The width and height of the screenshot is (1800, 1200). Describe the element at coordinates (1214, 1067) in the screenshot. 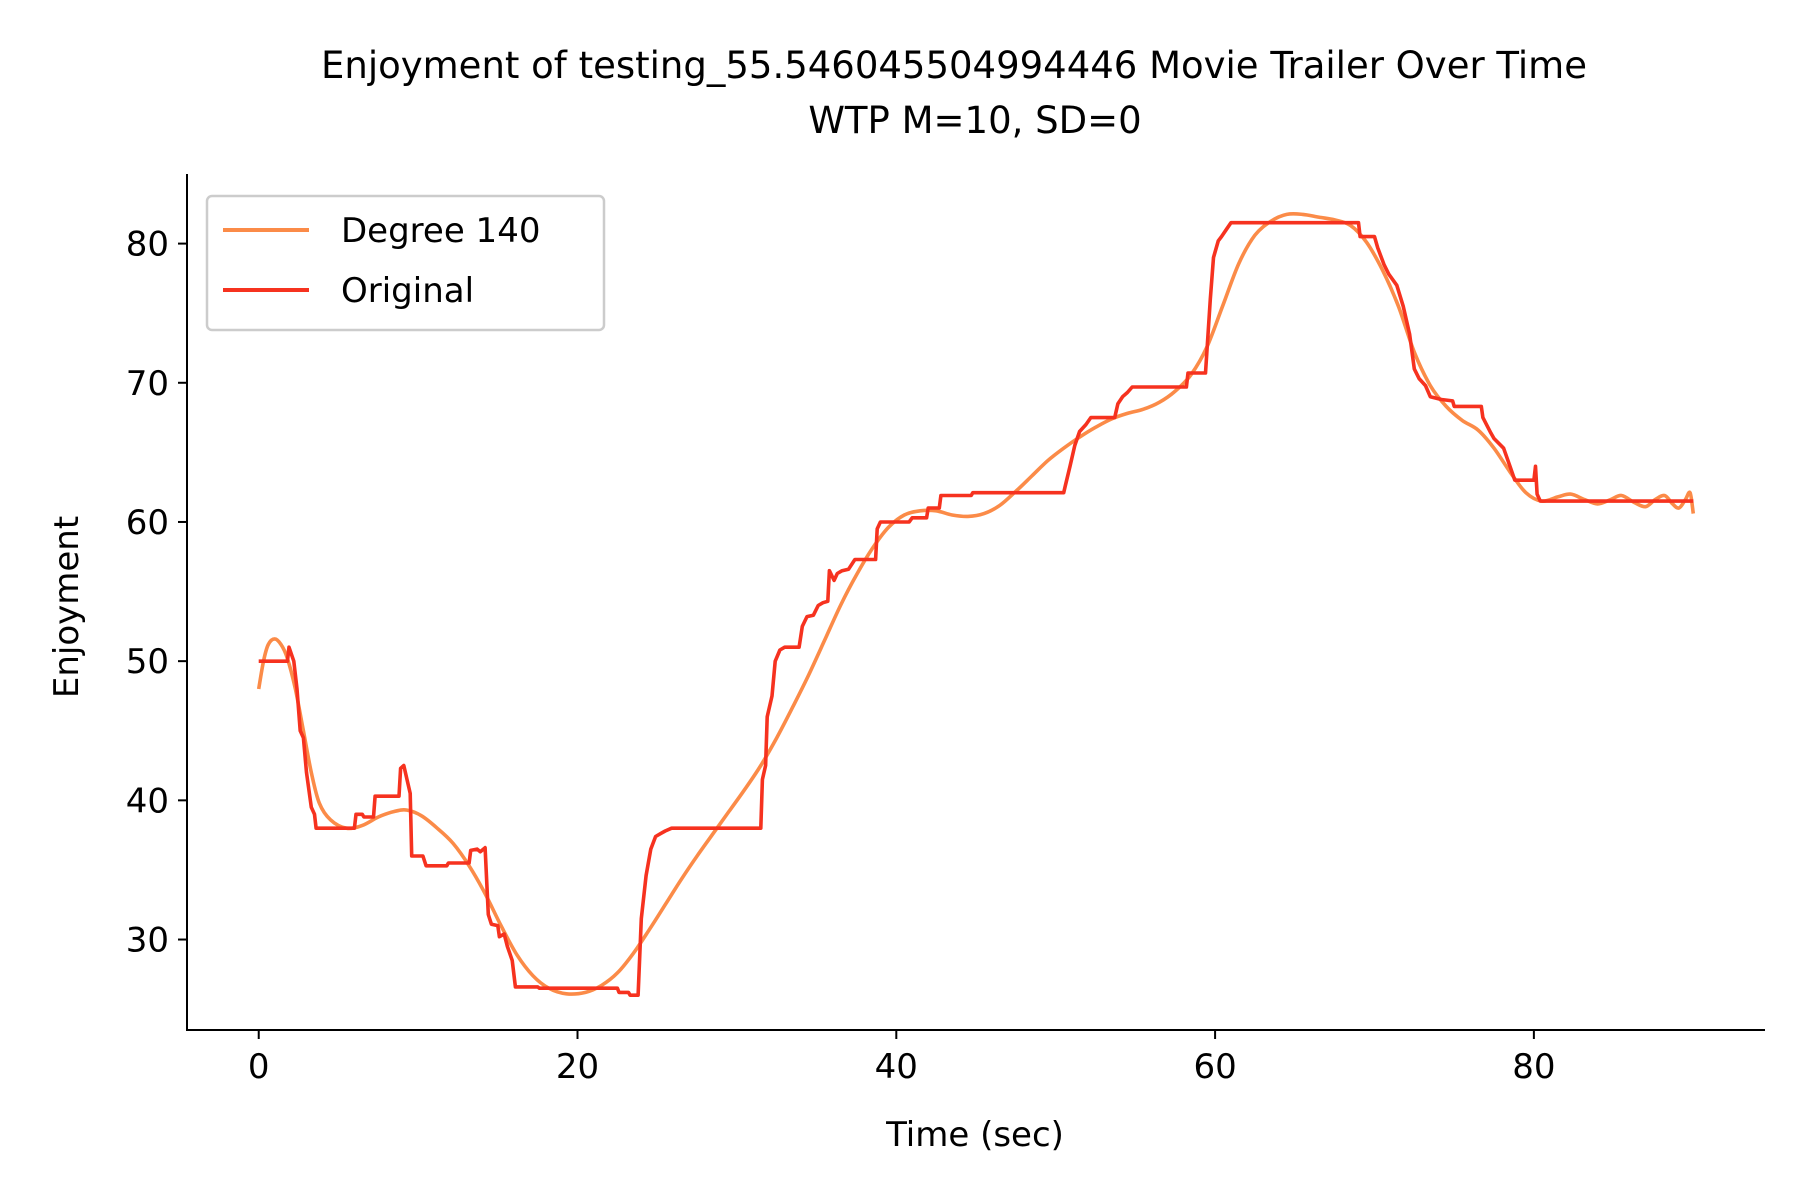

I see `x-tick-label: 60` at that location.